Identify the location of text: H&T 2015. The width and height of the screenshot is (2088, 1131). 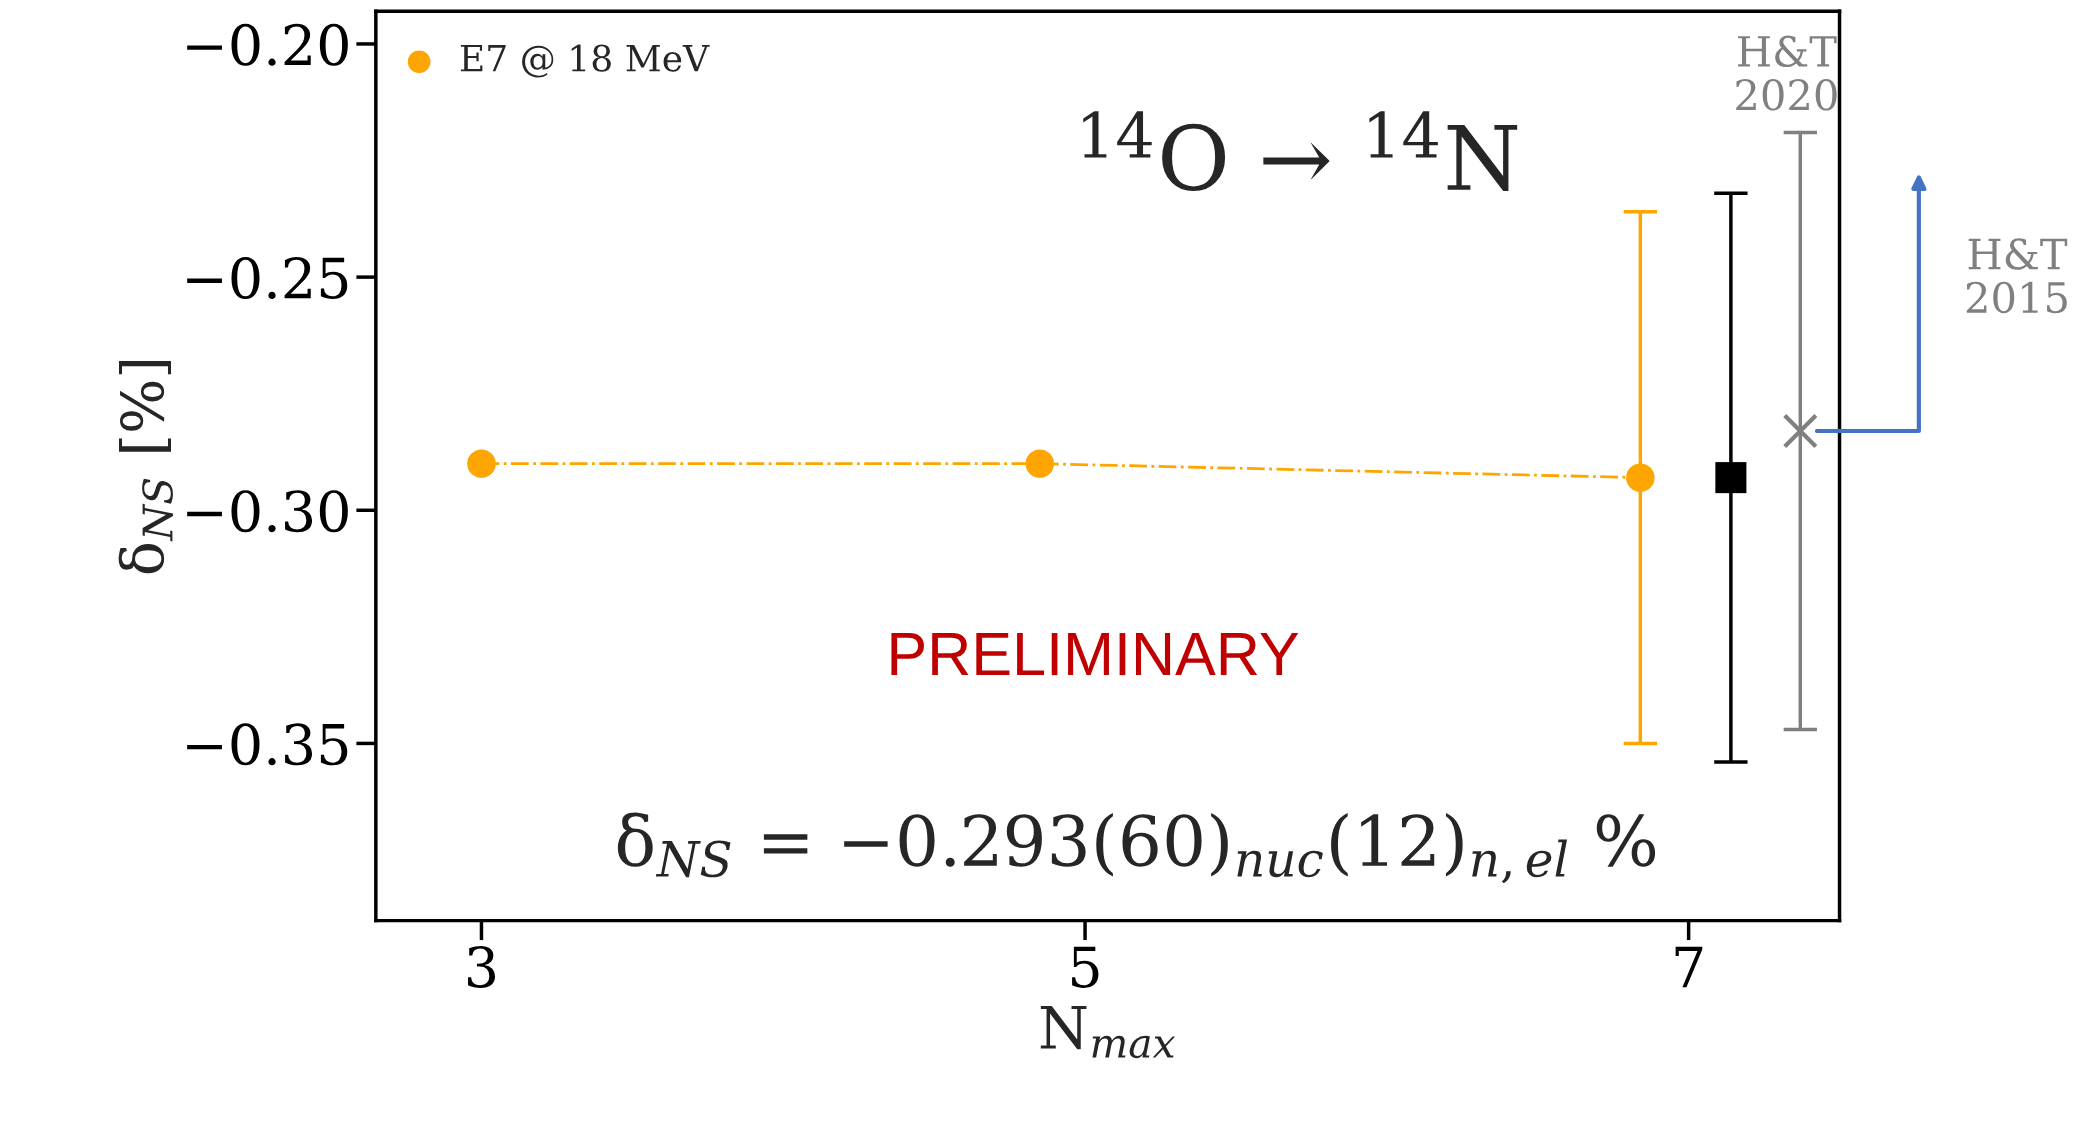
(2017, 276).